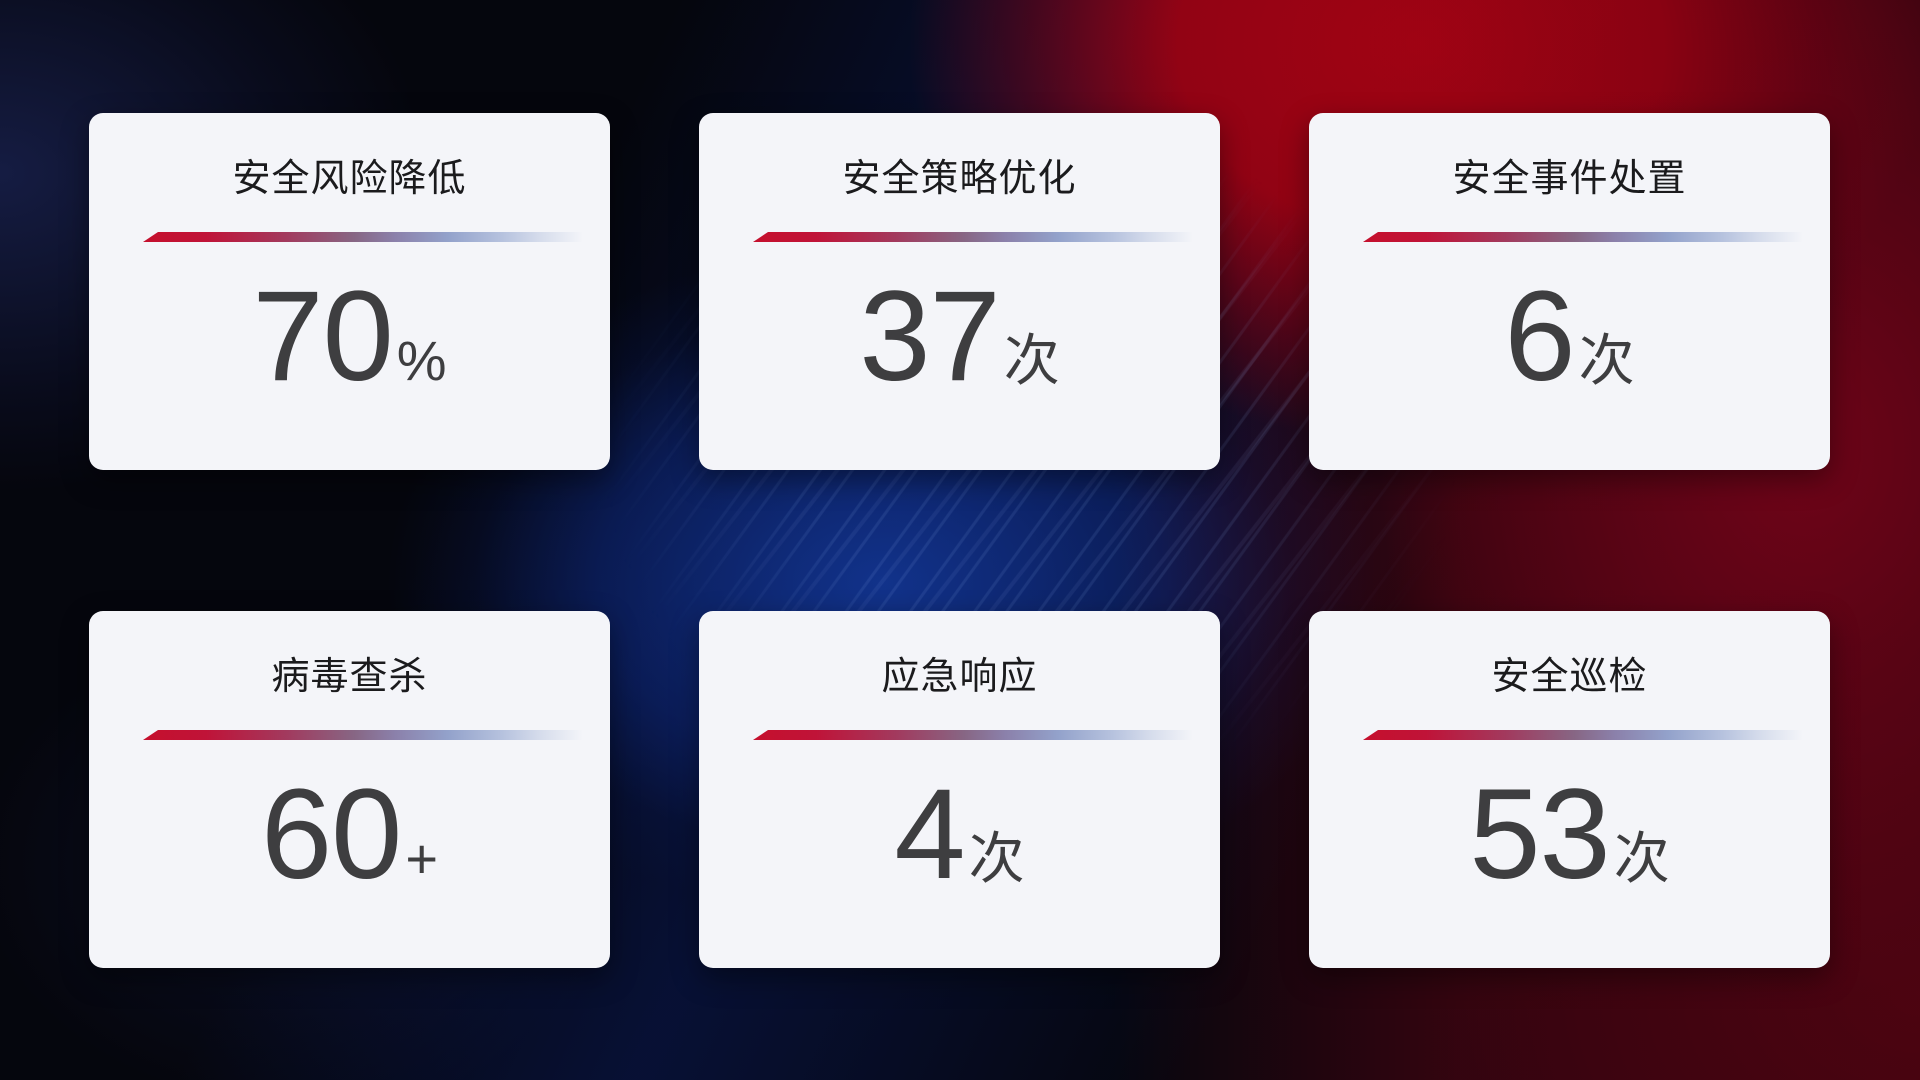 The image size is (1920, 1080). Describe the element at coordinates (1539, 834) in the screenshot. I see `stat-value: 53` at that location.